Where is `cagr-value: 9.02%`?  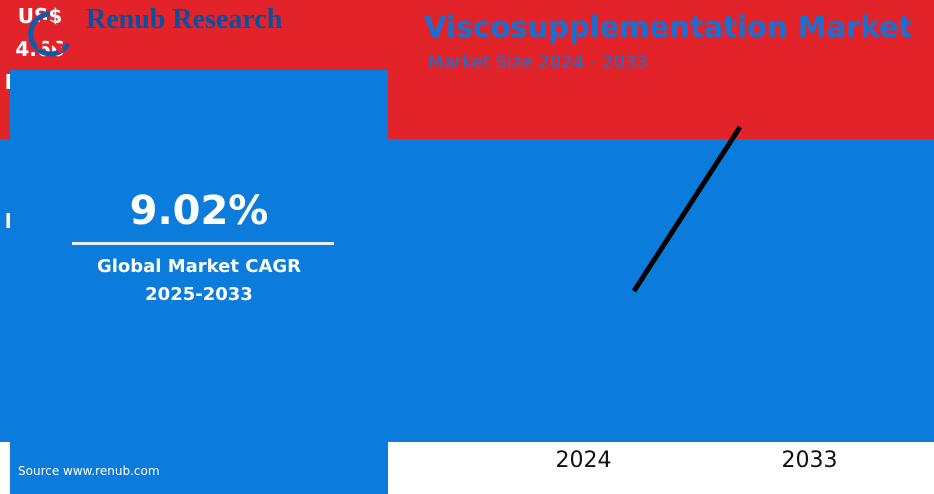
cagr-value: 9.02% is located at coordinates (199, 211).